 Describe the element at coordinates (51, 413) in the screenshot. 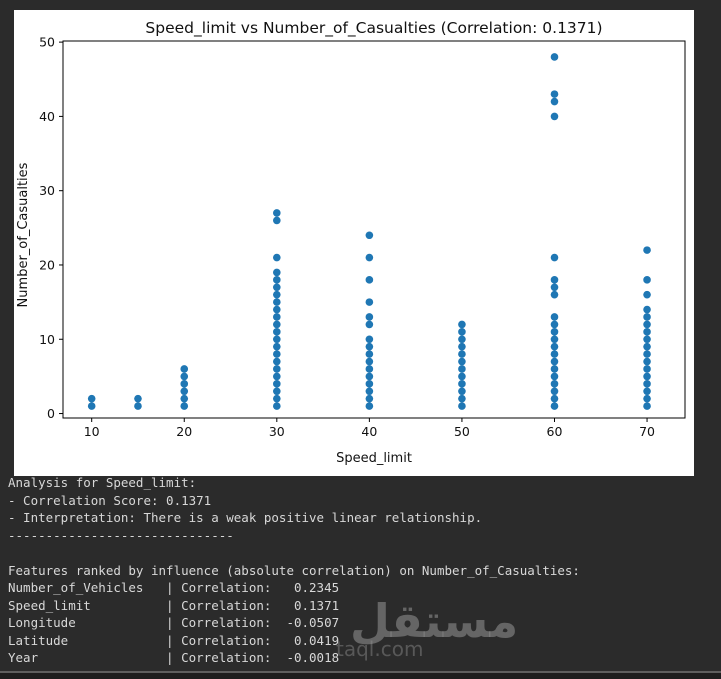

I see `y-tick-label: 0` at that location.